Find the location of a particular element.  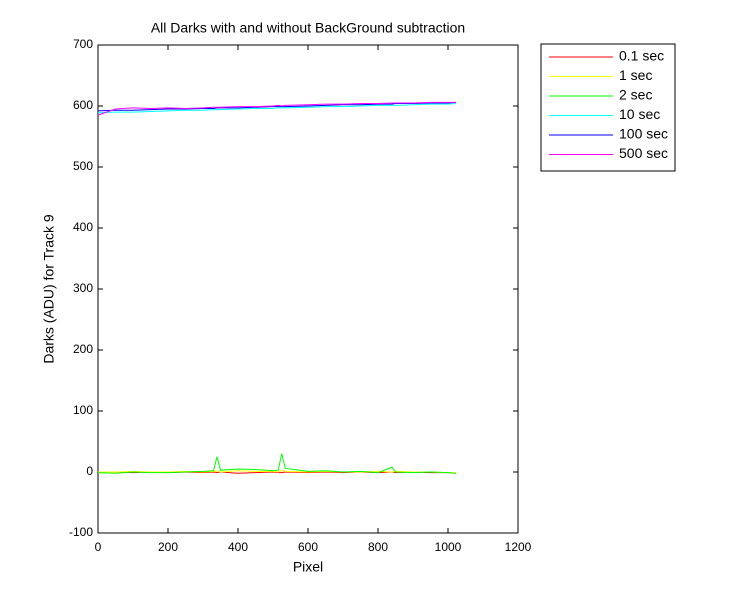

x-tick-label: 0 is located at coordinates (98, 547).